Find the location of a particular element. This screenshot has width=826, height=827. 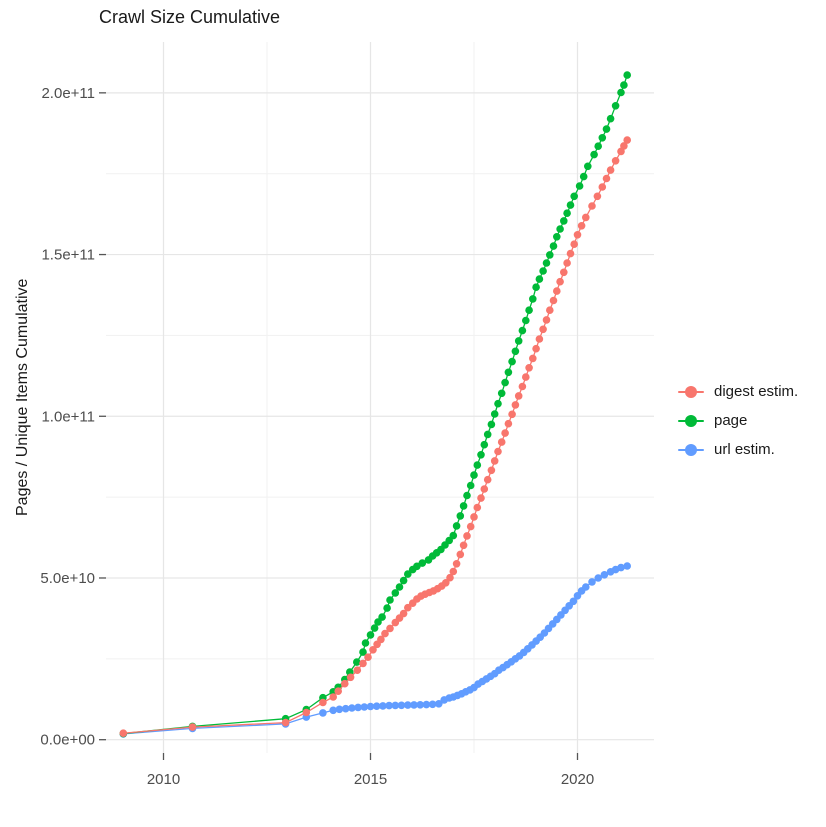

legend-item-url-estim: url estim. is located at coordinates (738, 449).